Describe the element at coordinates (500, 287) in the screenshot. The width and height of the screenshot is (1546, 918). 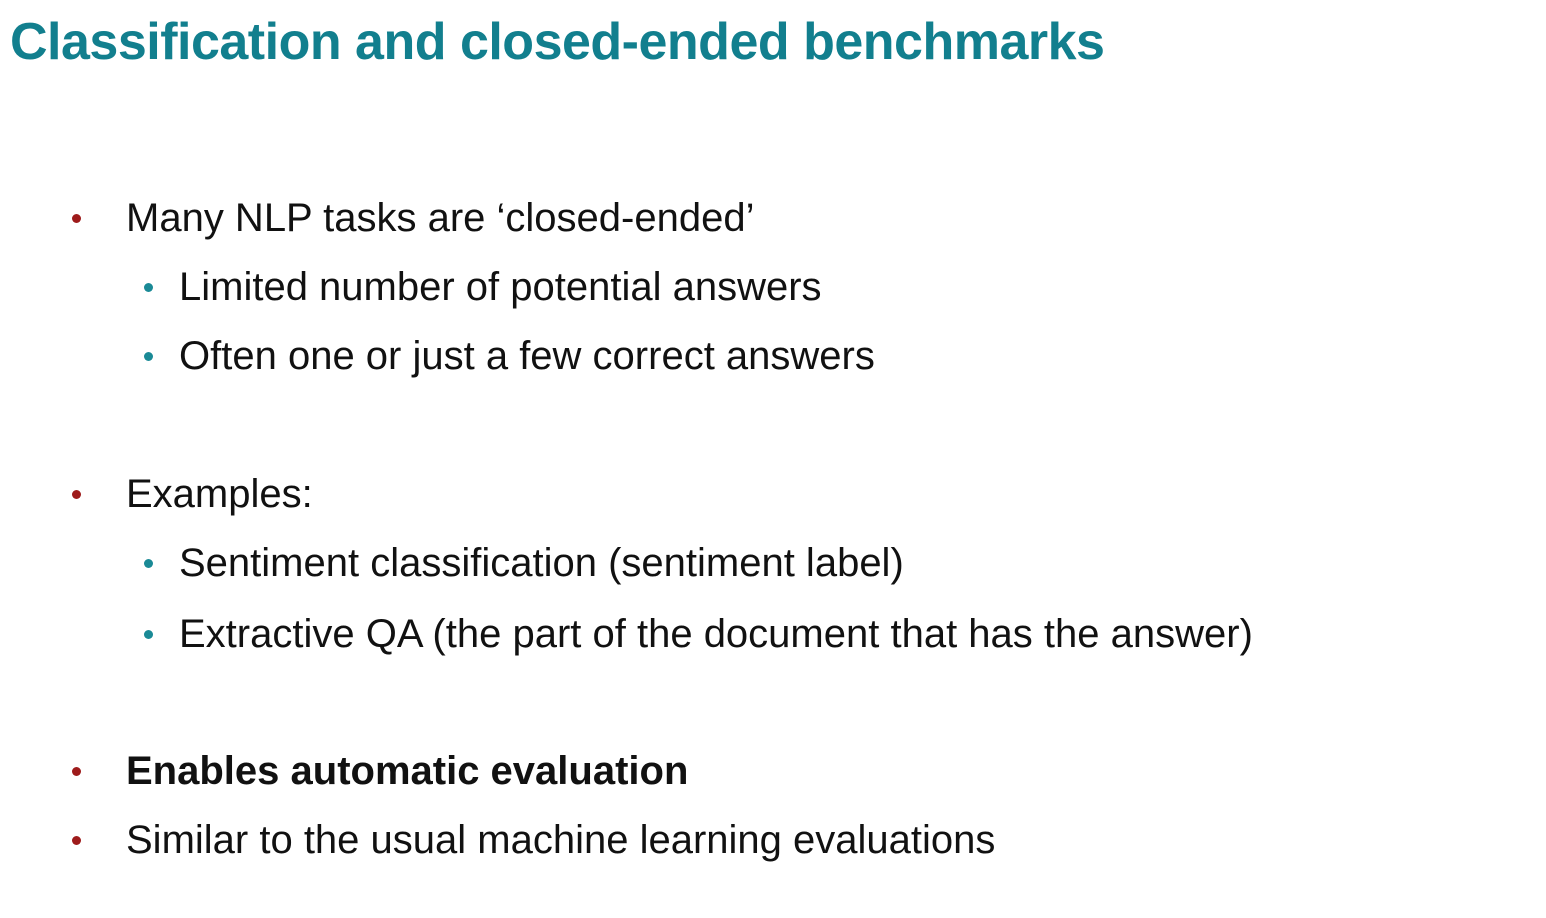
I see `sub-bullet-text: Limited number of potential answers` at that location.